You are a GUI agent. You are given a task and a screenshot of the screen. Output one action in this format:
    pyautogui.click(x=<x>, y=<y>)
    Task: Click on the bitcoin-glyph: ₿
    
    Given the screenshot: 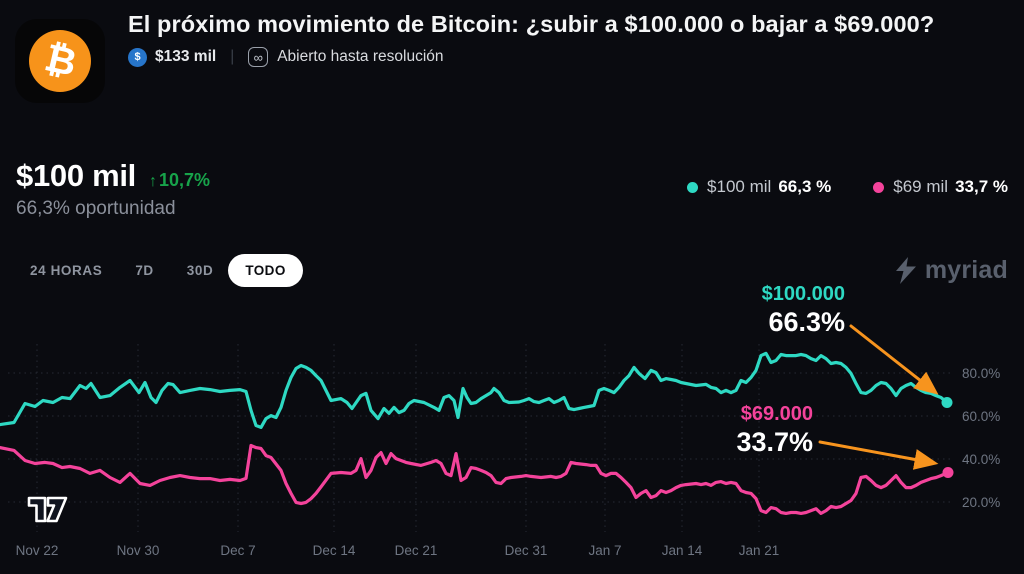 What is the action you would take?
    pyautogui.click(x=60, y=61)
    